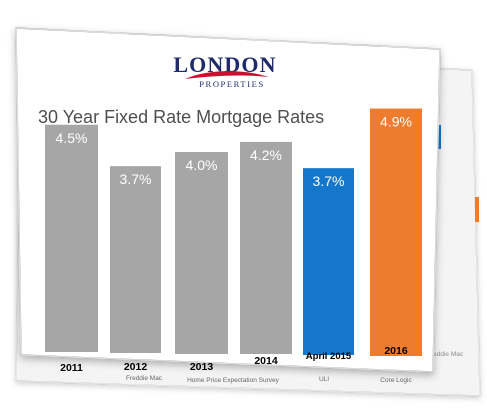 The height and width of the screenshot is (417, 487). Describe the element at coordinates (136, 179) in the screenshot. I see `value-label-2: 3.7%` at that location.